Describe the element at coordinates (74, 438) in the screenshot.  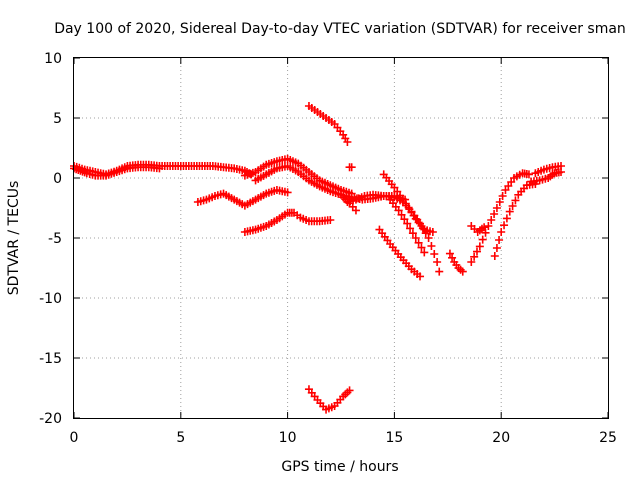
I see `x-tick-label: 0` at that location.